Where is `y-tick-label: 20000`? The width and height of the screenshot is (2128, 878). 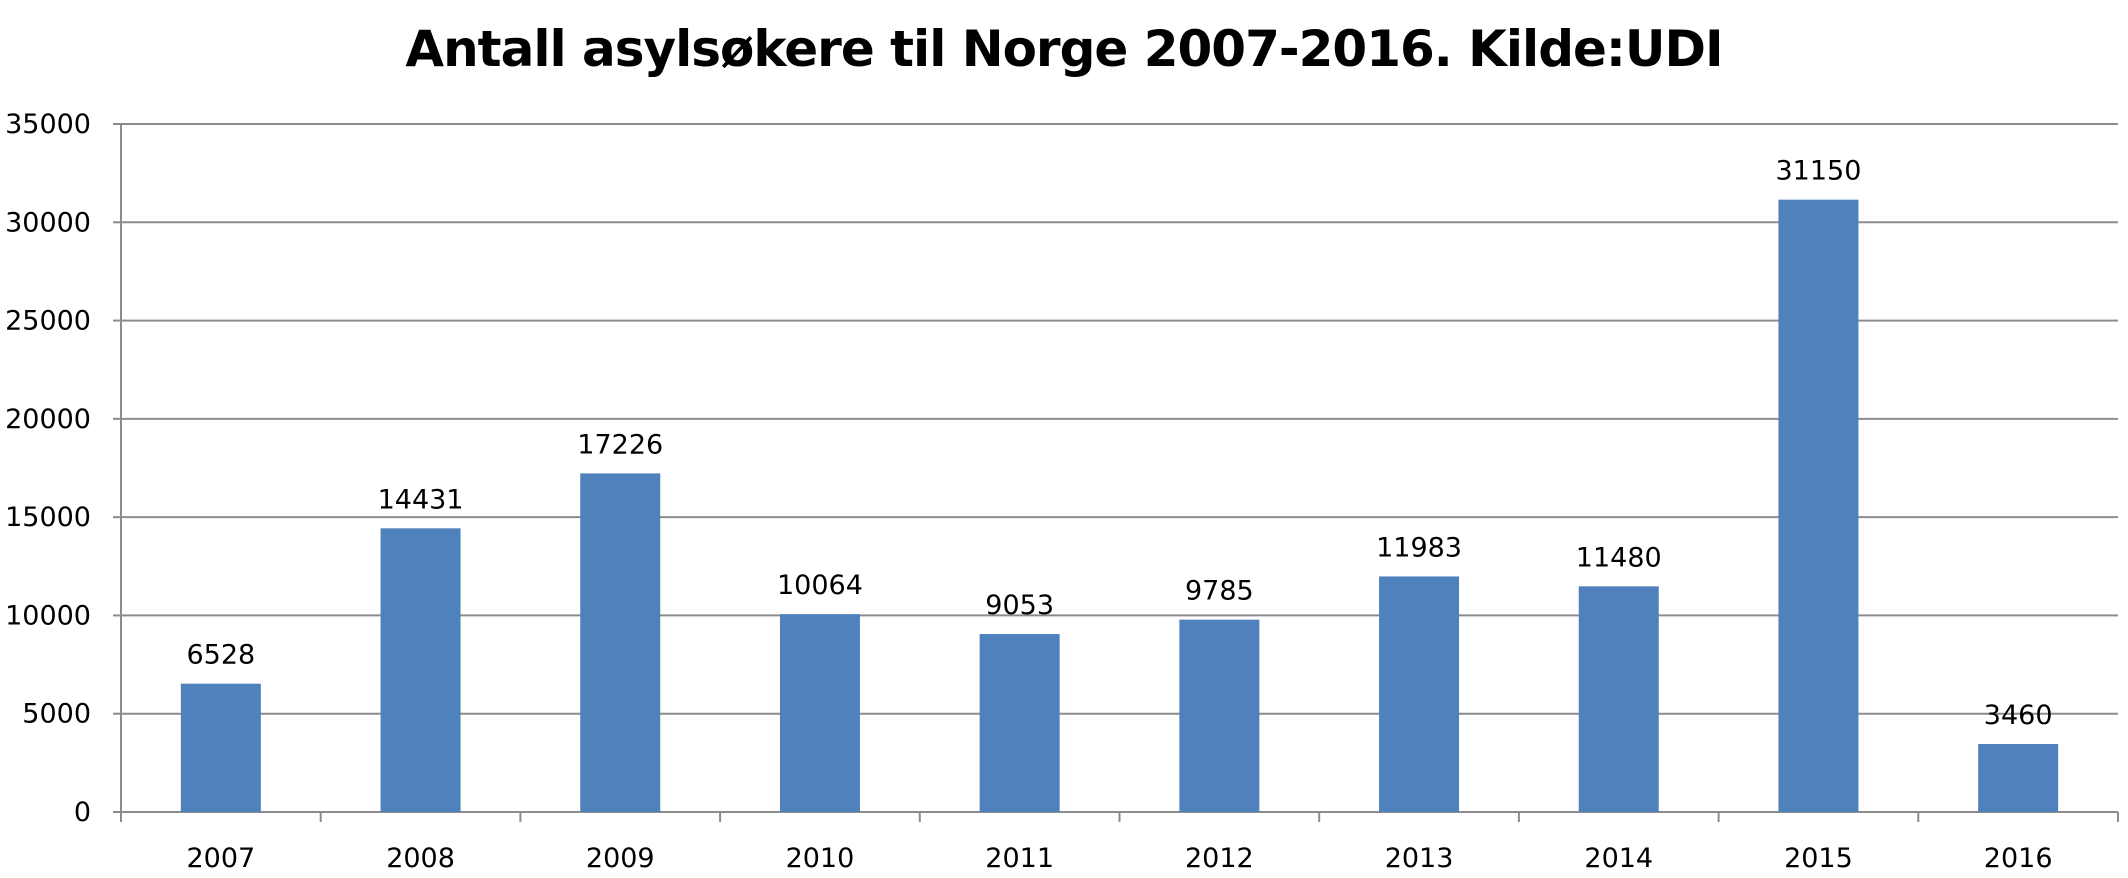 y-tick-label: 20000 is located at coordinates (48, 419).